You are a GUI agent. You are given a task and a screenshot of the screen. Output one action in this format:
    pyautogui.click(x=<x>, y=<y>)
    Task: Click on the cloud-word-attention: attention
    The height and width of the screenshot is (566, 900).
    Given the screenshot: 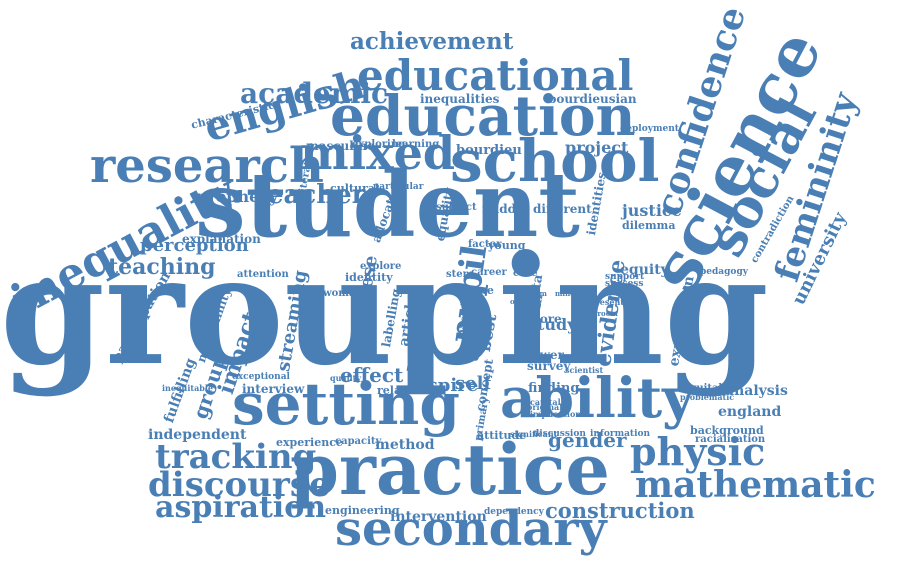 What is the action you would take?
    pyautogui.click(x=263, y=274)
    